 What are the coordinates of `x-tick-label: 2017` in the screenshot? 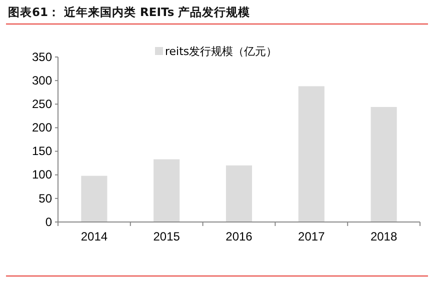 It's located at (312, 237).